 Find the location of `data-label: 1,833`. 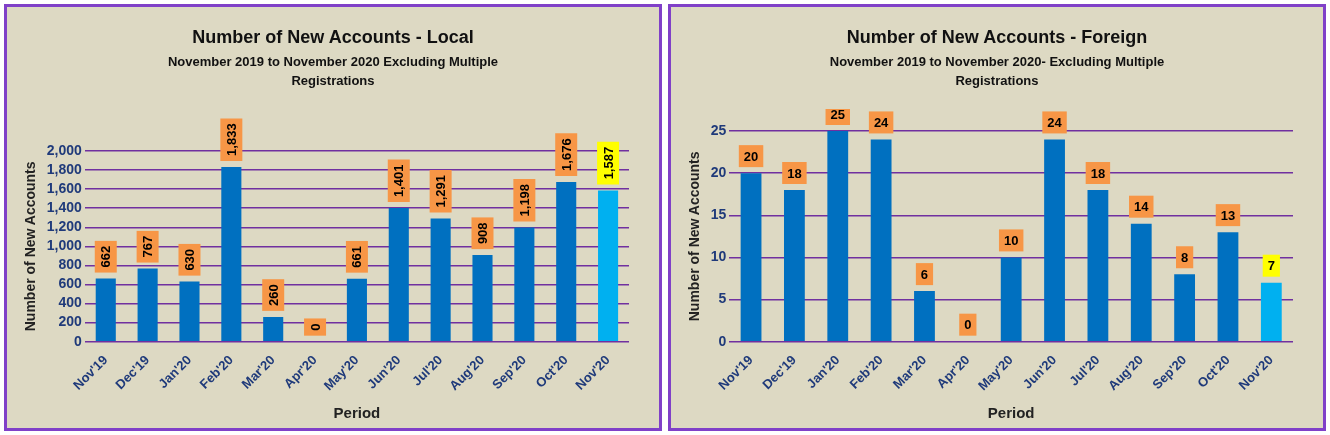

data-label: 1,833 is located at coordinates (231, 139).